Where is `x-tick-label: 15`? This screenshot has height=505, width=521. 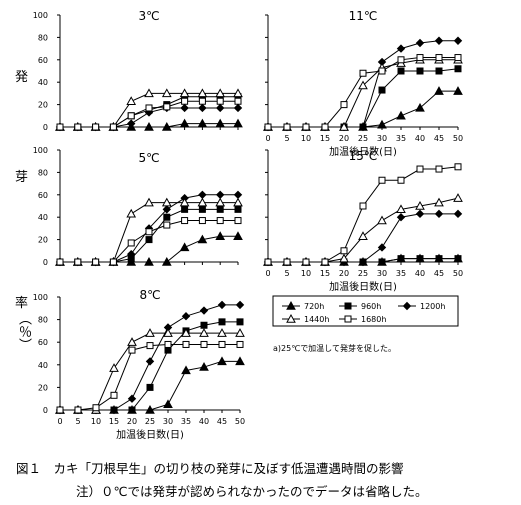
x-tick-label: 15 is located at coordinates (114, 421).